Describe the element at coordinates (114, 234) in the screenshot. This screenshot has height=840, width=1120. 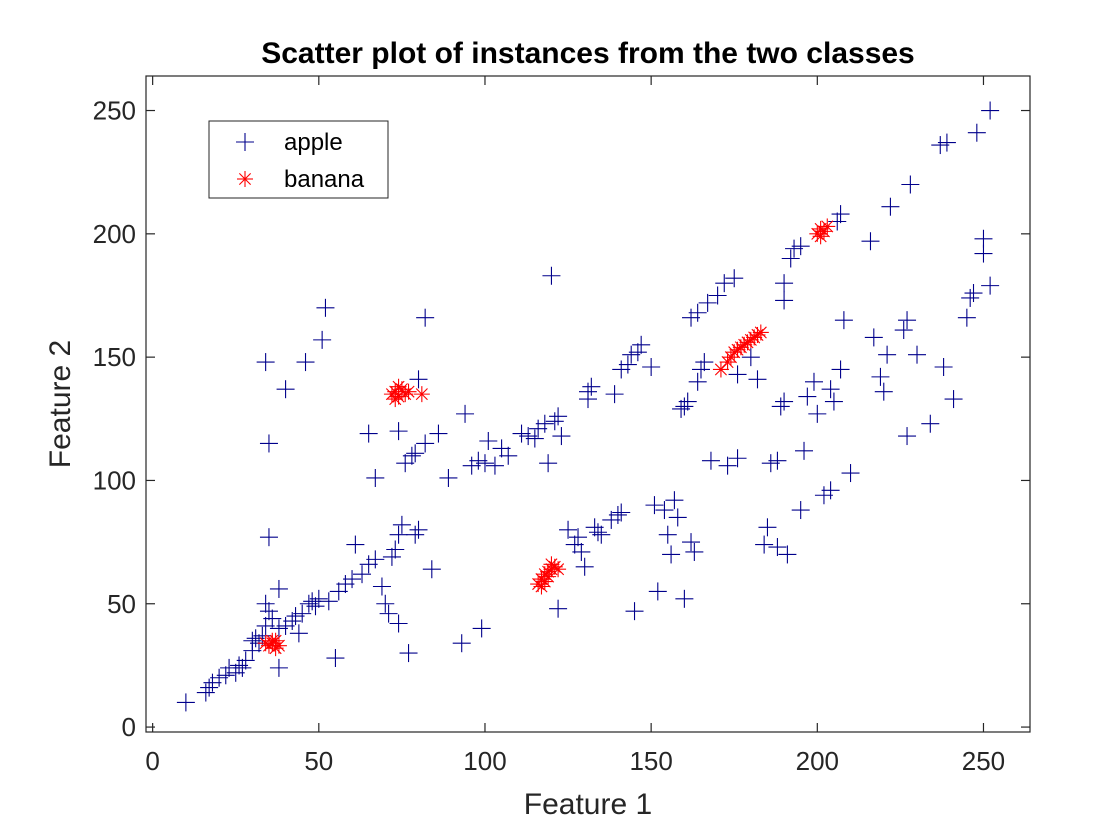
I see `y-tick-label-4: 200` at that location.